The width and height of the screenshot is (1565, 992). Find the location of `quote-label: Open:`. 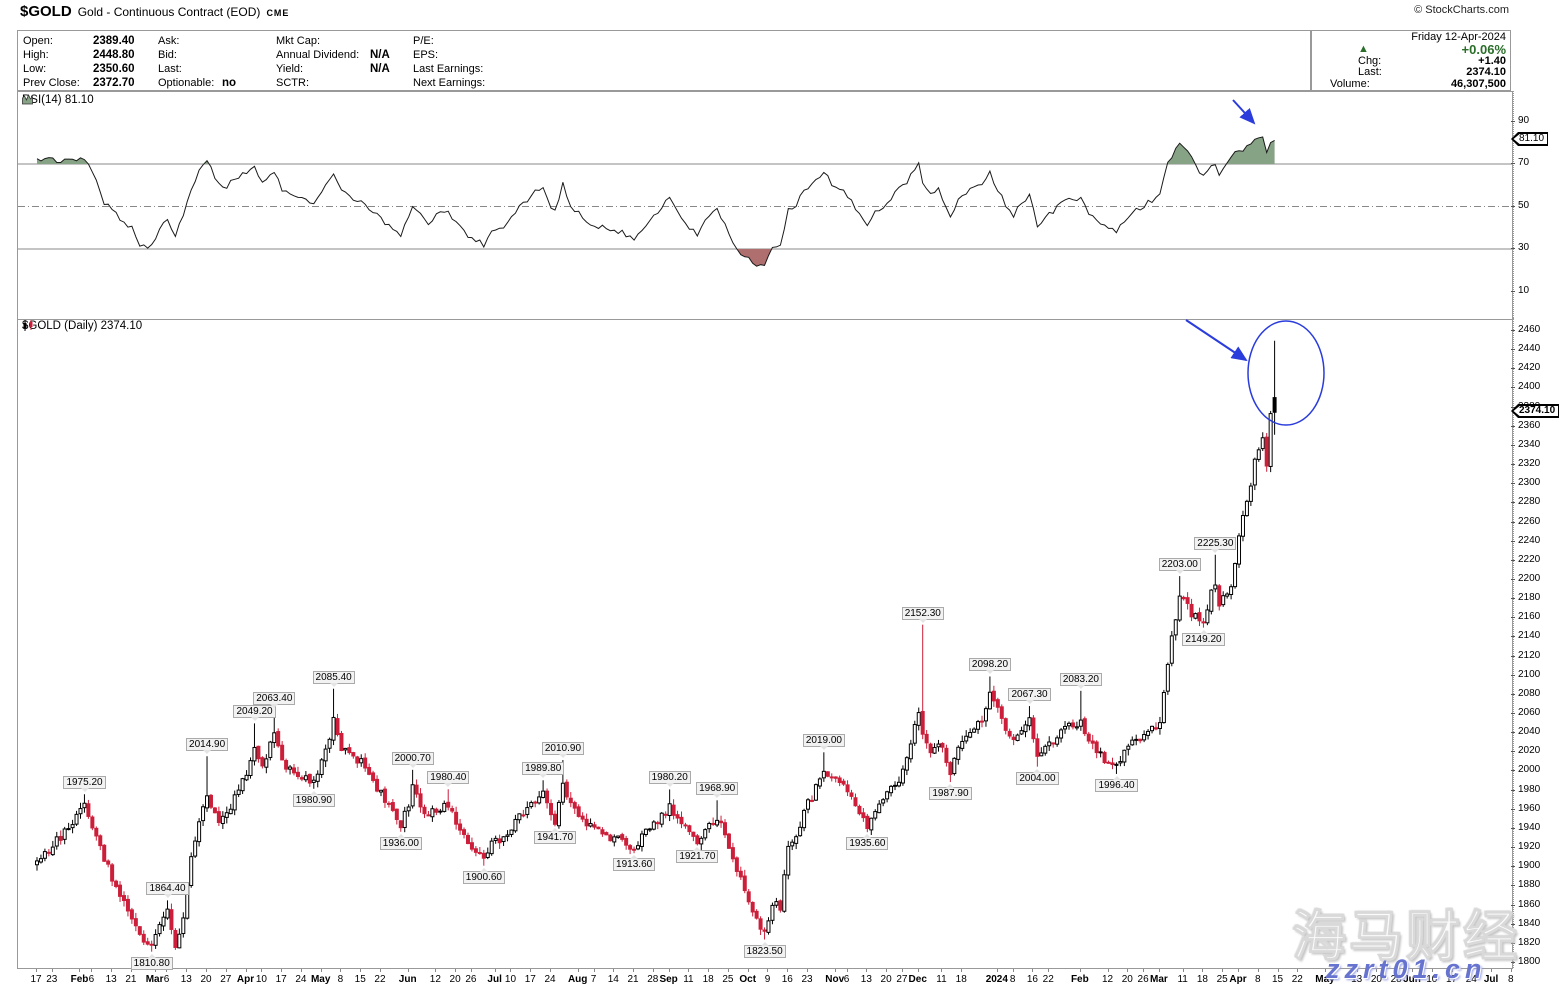

quote-label: Open: is located at coordinates (38, 41).